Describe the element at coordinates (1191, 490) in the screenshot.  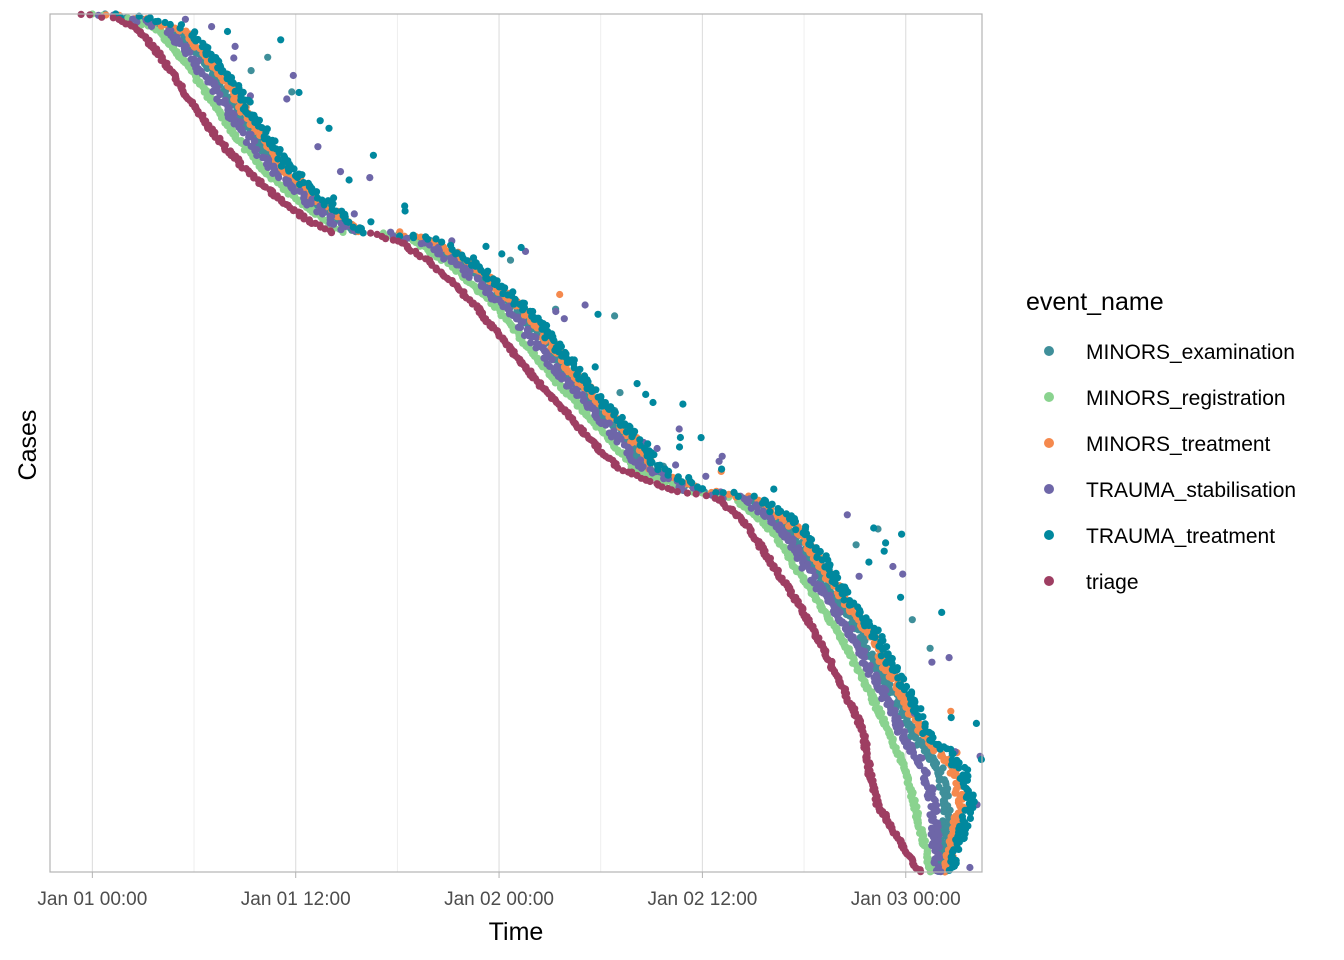
I see `legend-label: TRAUMA_stabilisation` at that location.